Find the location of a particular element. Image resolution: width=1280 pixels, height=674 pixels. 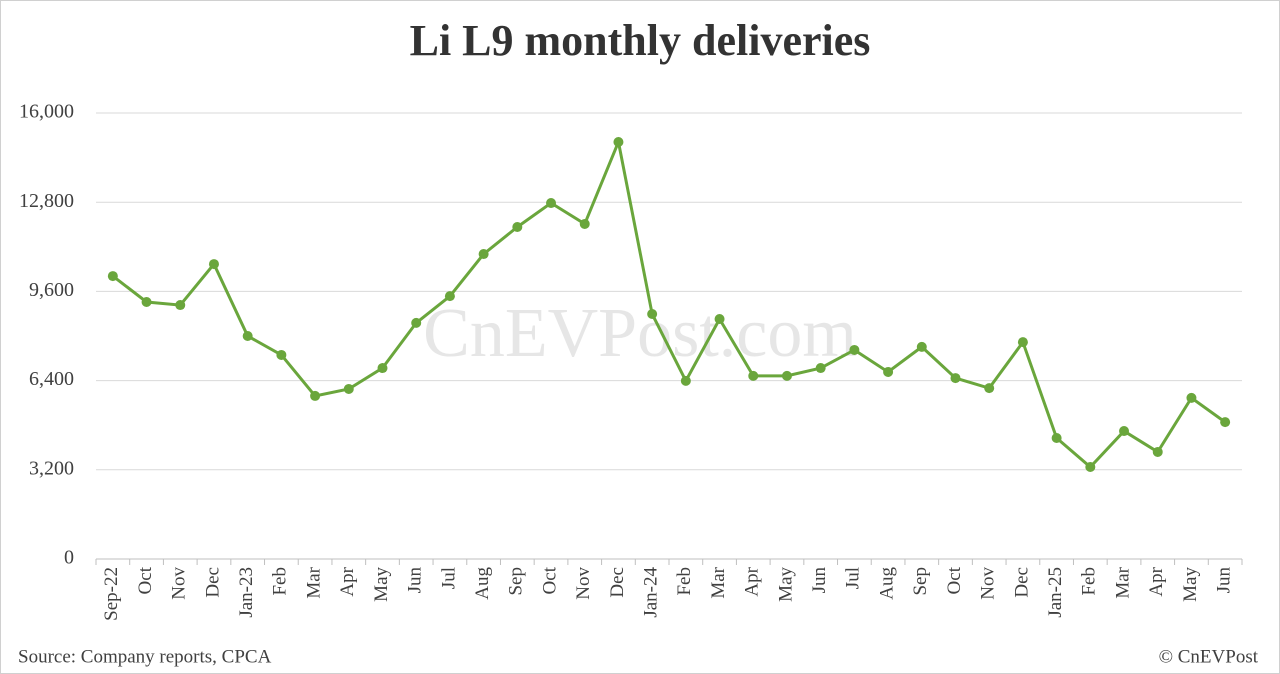

x-tick-label: Jan-25 is located at coordinates (1055, 592).